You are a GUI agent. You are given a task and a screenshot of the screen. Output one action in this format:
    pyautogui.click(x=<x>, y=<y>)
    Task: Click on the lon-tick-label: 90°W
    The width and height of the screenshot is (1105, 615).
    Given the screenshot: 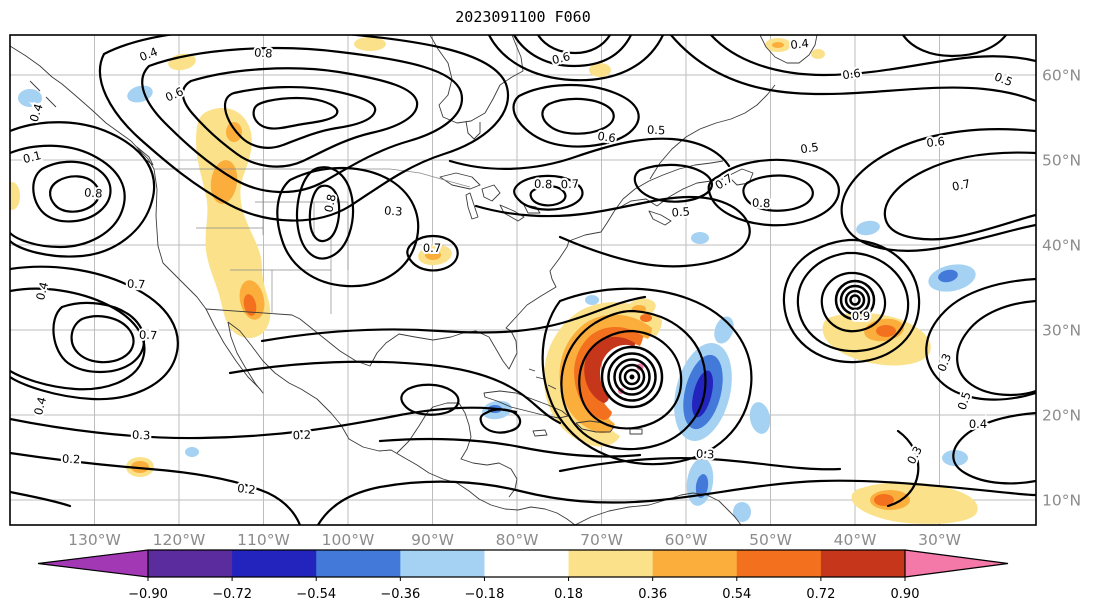 What is the action you would take?
    pyautogui.click(x=432, y=540)
    